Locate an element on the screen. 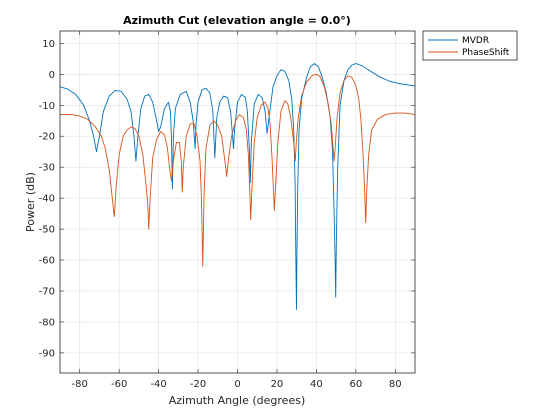  y-tick-label: -80 is located at coordinates (47, 322).